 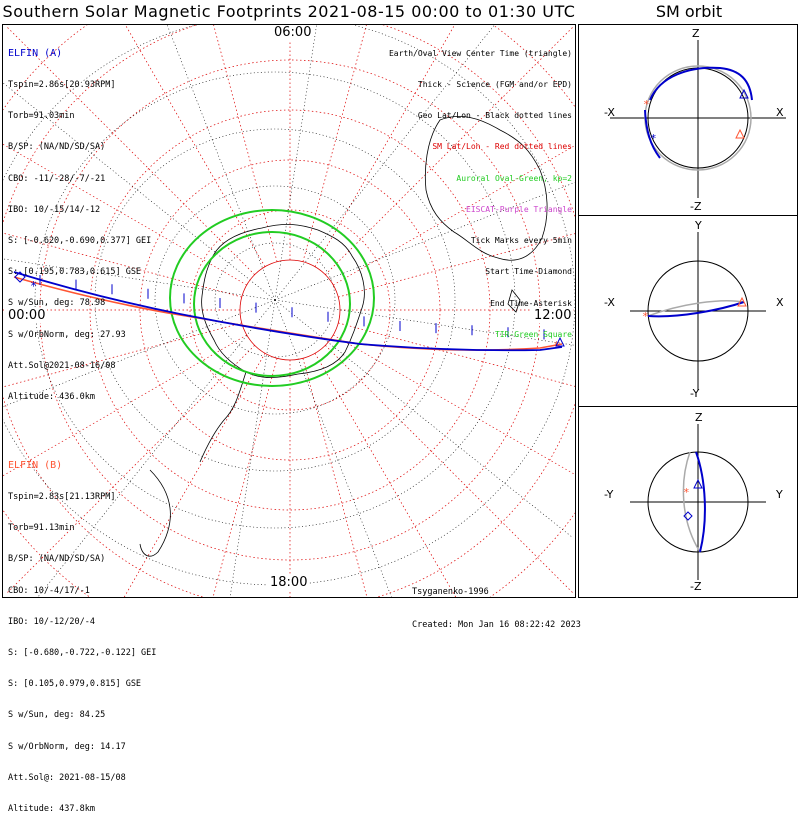 What do you see at coordinates (62, 365) in the screenshot?
I see `sat-a-line: Att.Sol@2021-08-16/08` at bounding box center [62, 365].